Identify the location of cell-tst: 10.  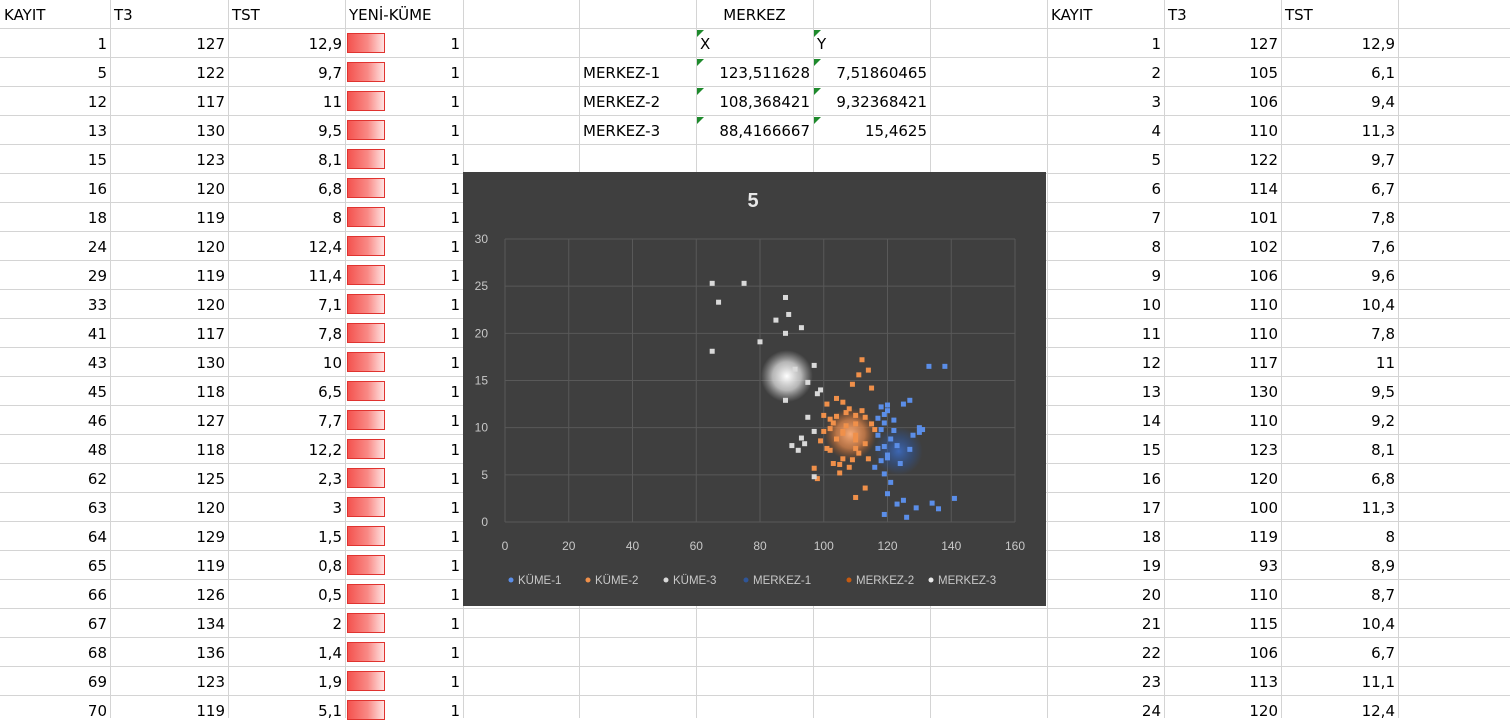
(332, 363).